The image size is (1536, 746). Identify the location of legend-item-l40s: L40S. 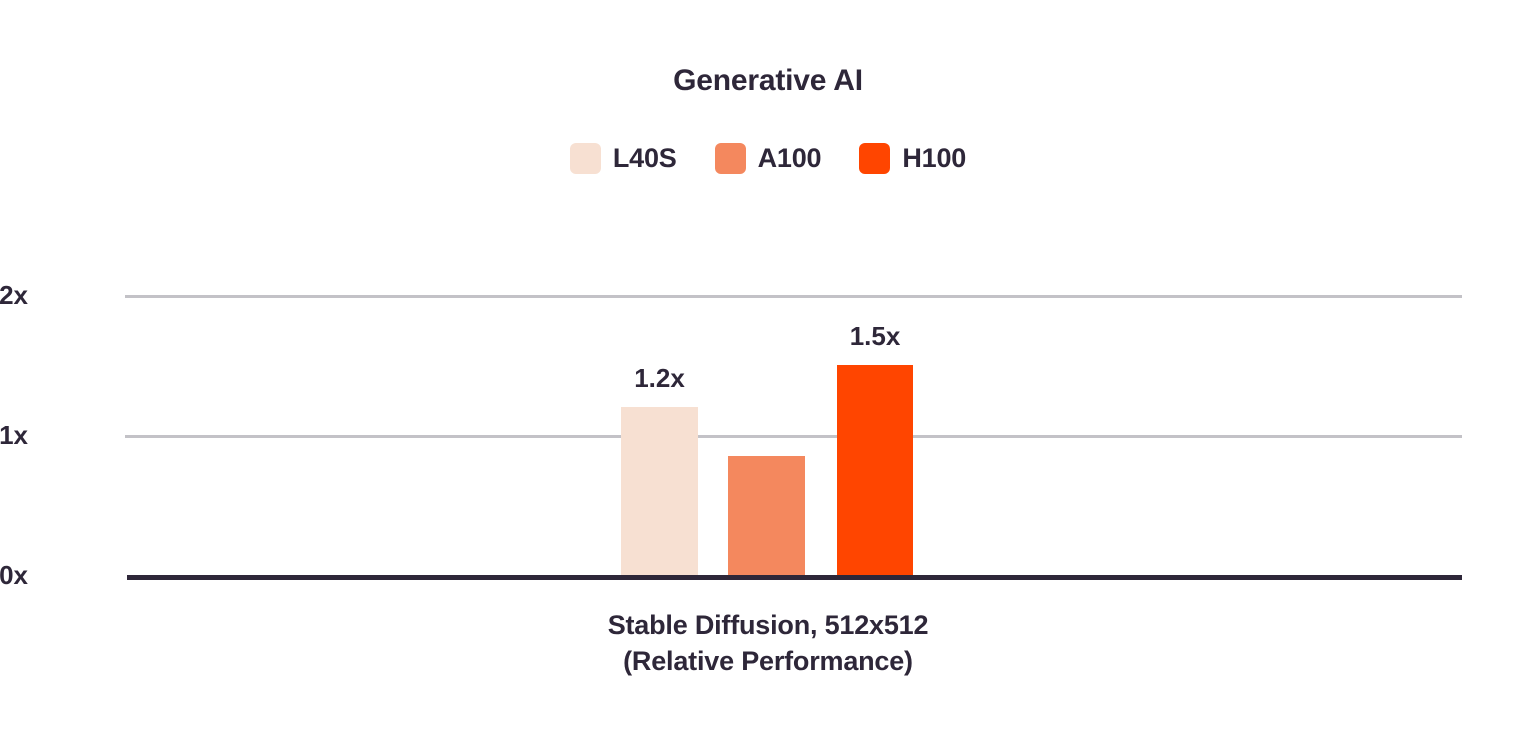
(623, 158).